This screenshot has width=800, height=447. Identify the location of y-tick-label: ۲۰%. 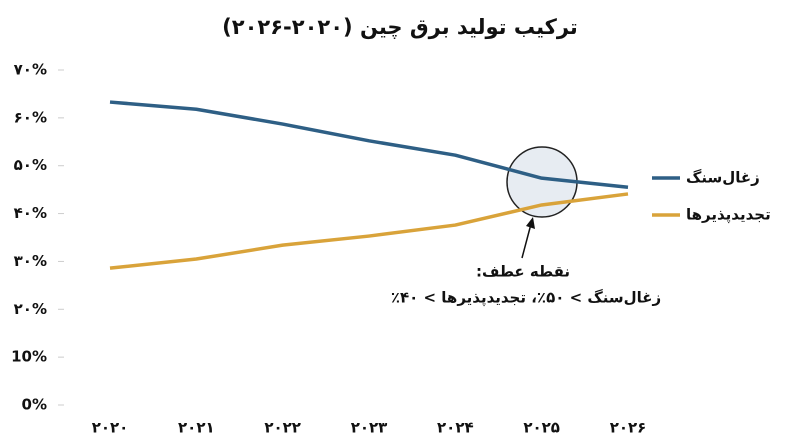
(30, 309).